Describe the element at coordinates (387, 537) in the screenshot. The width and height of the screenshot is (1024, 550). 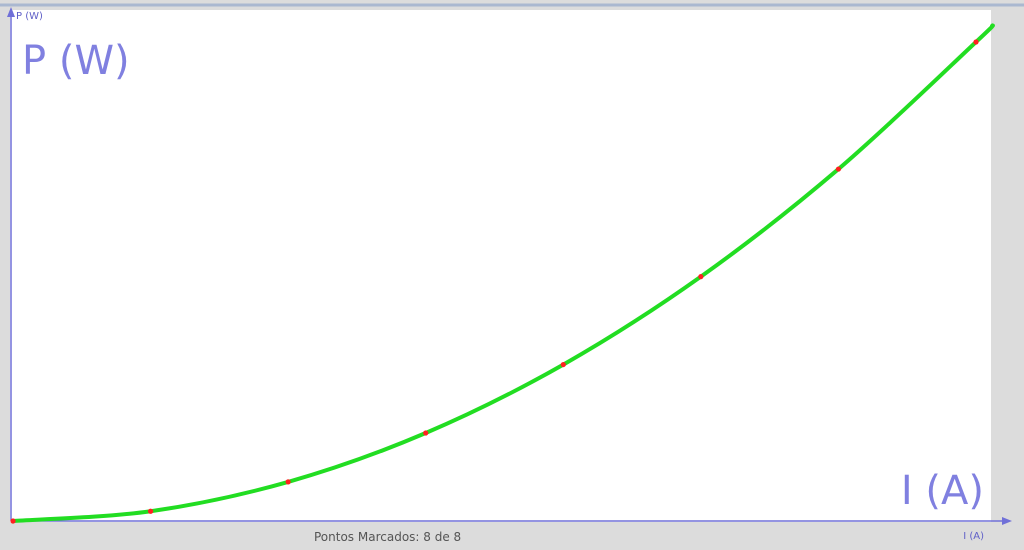
I see `points-status: Pontos Marcados: 8 de 8` at that location.